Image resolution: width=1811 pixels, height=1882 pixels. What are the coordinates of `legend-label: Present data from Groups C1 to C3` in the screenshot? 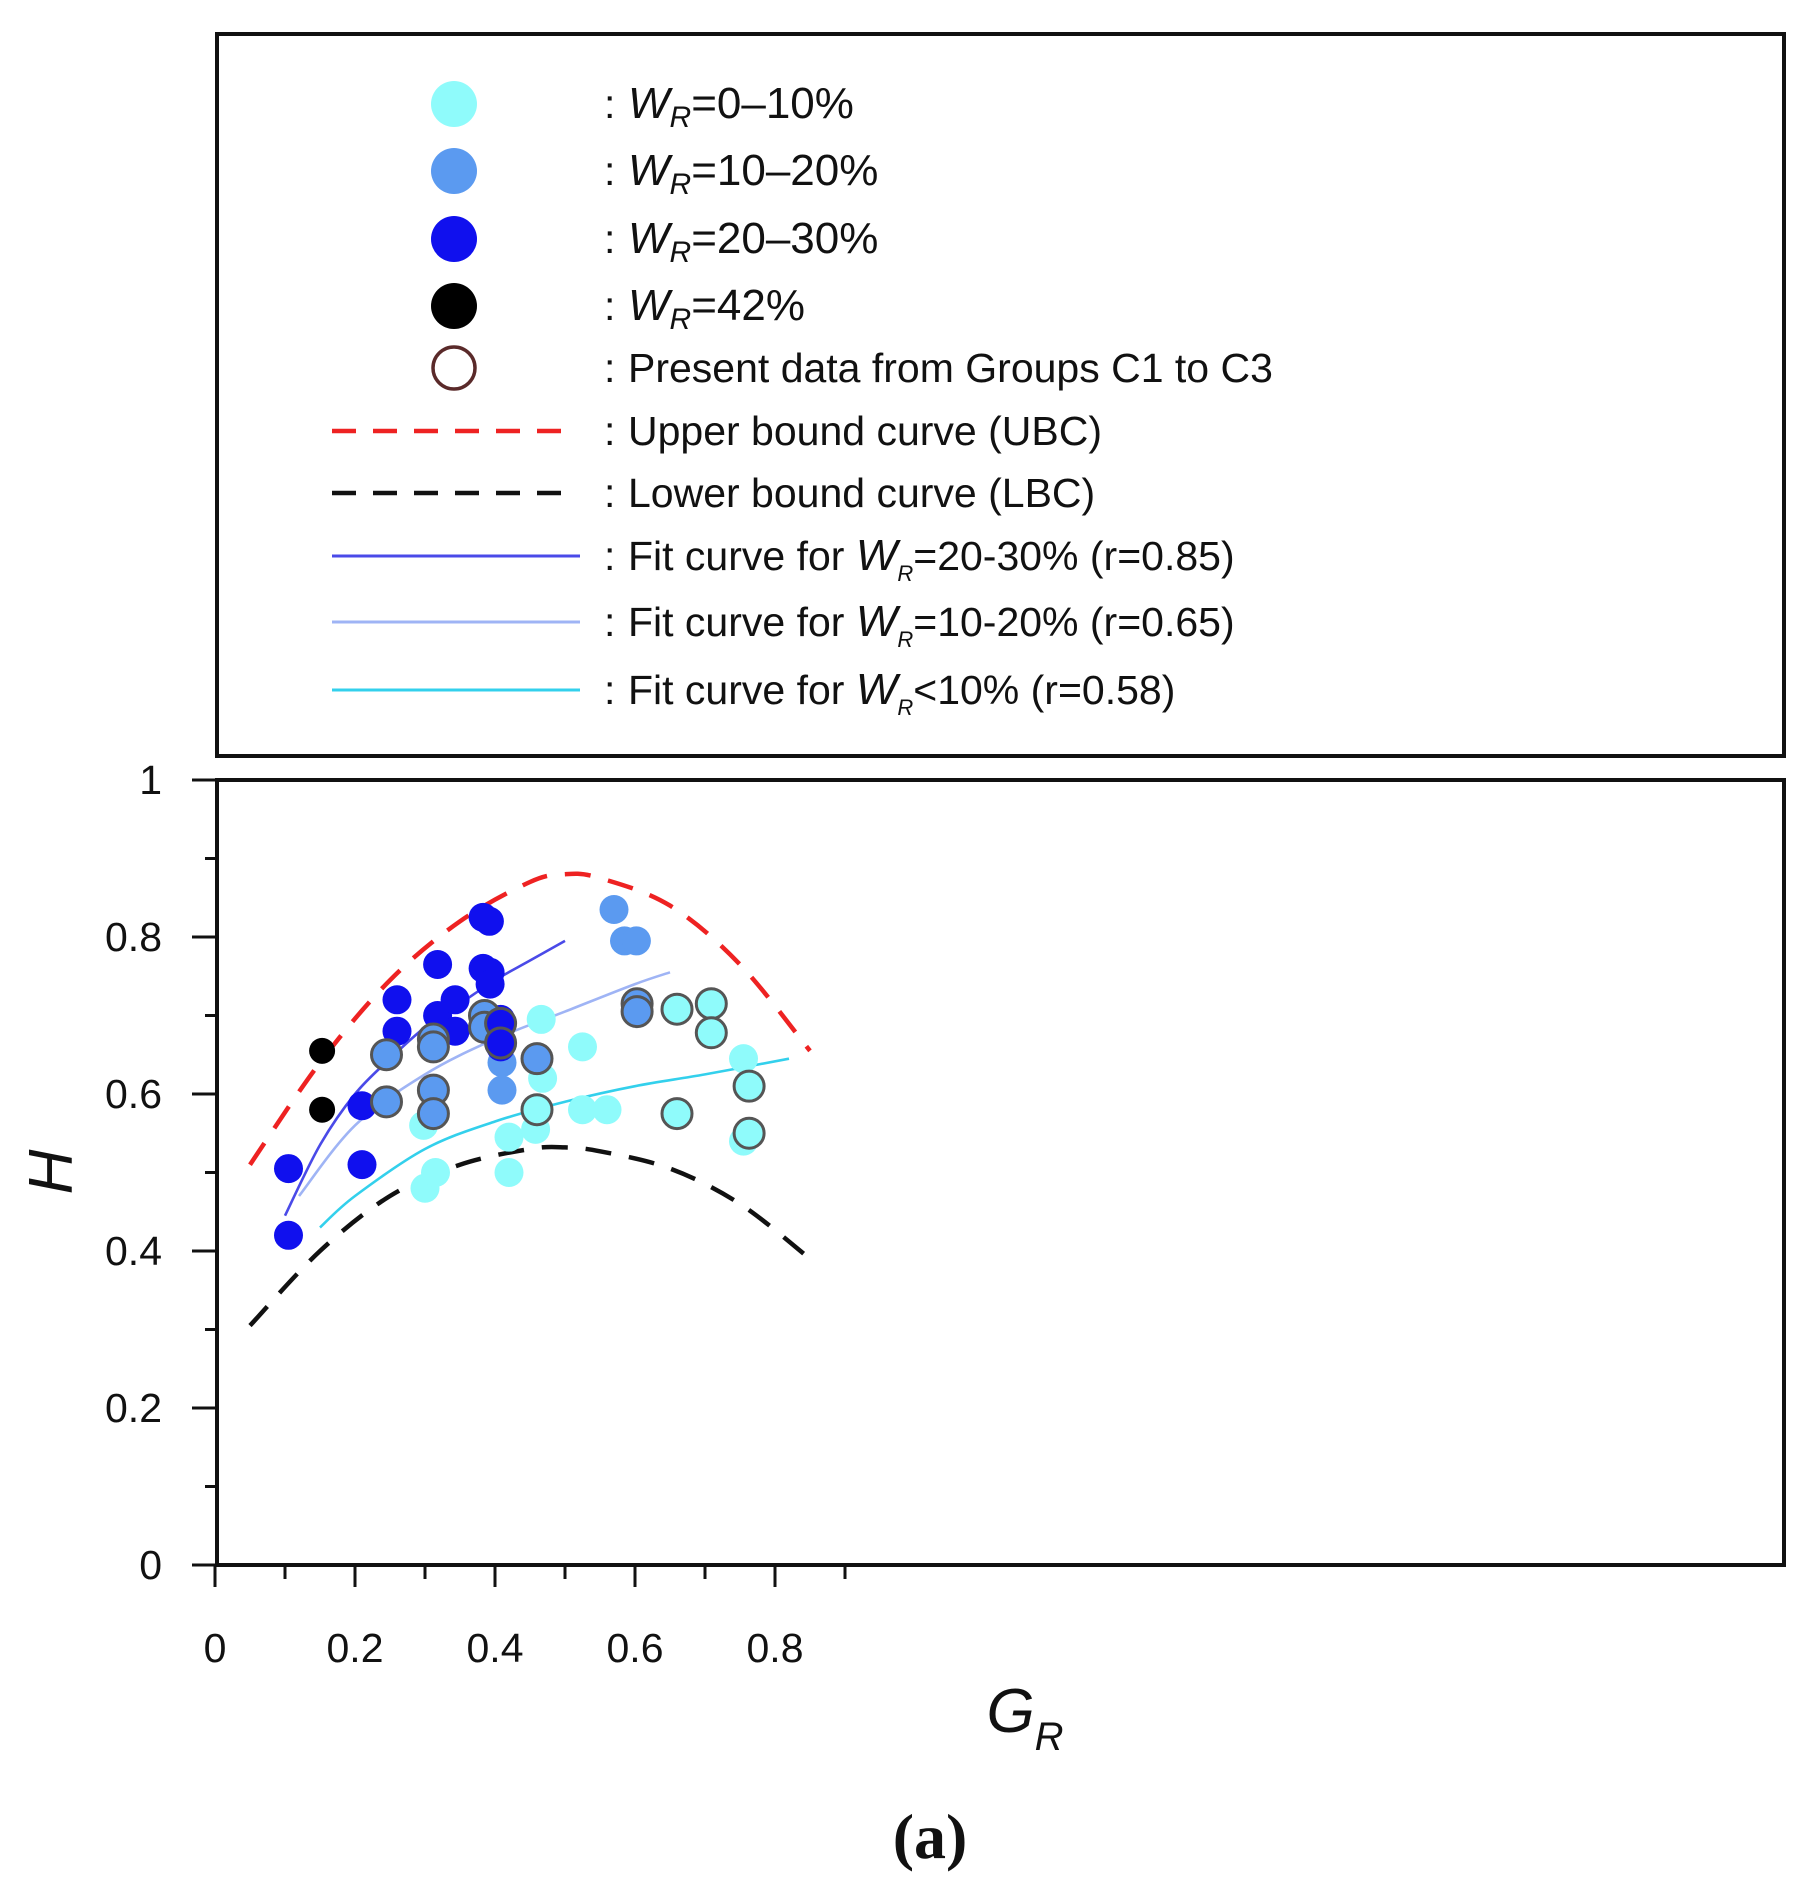 It's located at (950, 368).